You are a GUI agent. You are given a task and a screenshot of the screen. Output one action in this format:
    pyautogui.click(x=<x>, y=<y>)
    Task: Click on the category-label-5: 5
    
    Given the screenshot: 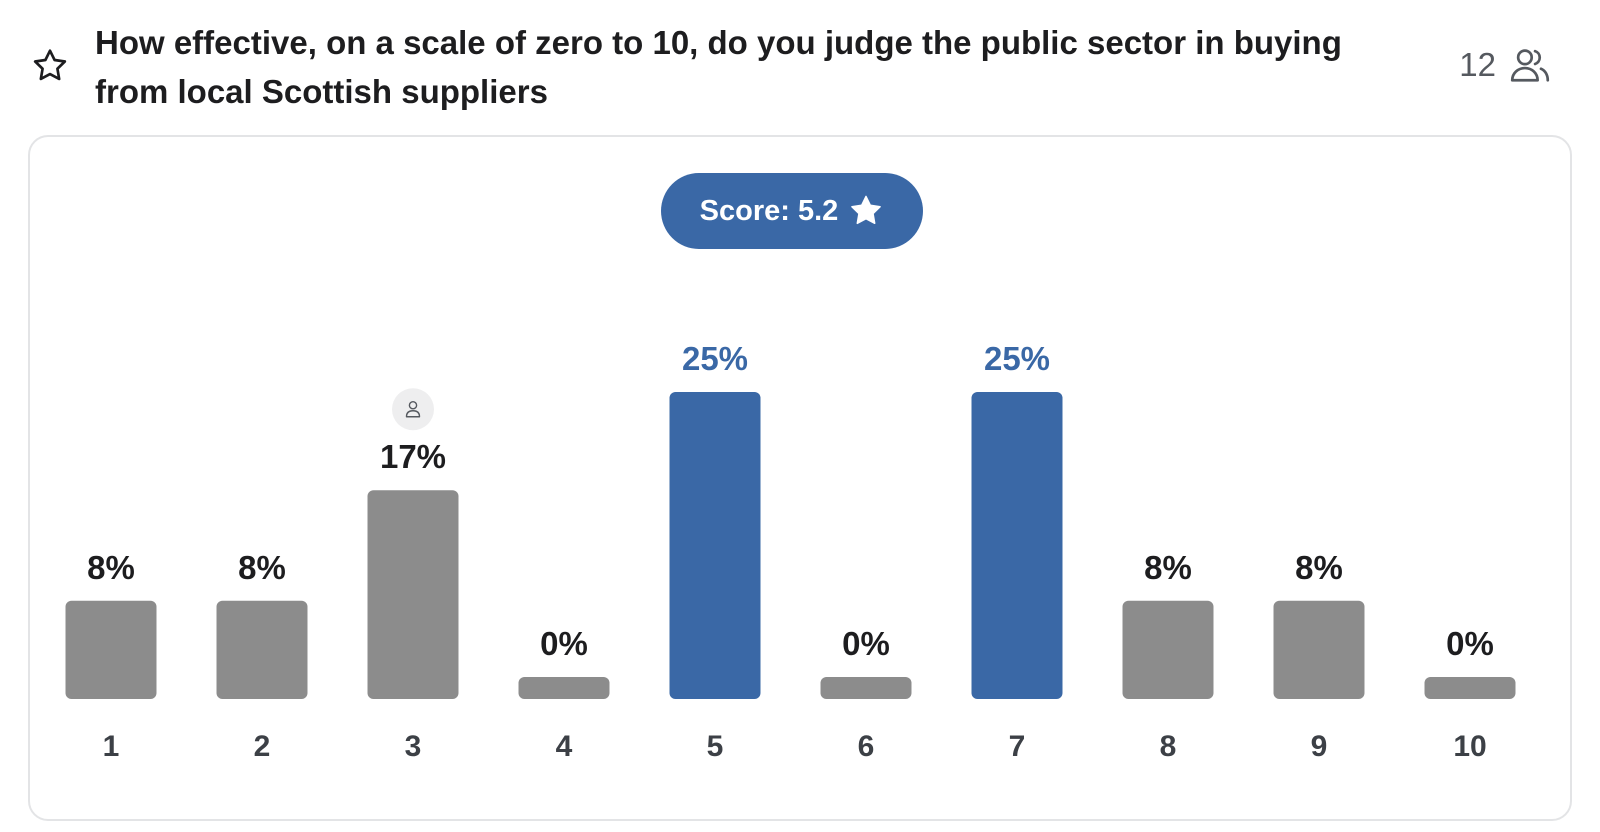 What is the action you would take?
    pyautogui.click(x=715, y=746)
    